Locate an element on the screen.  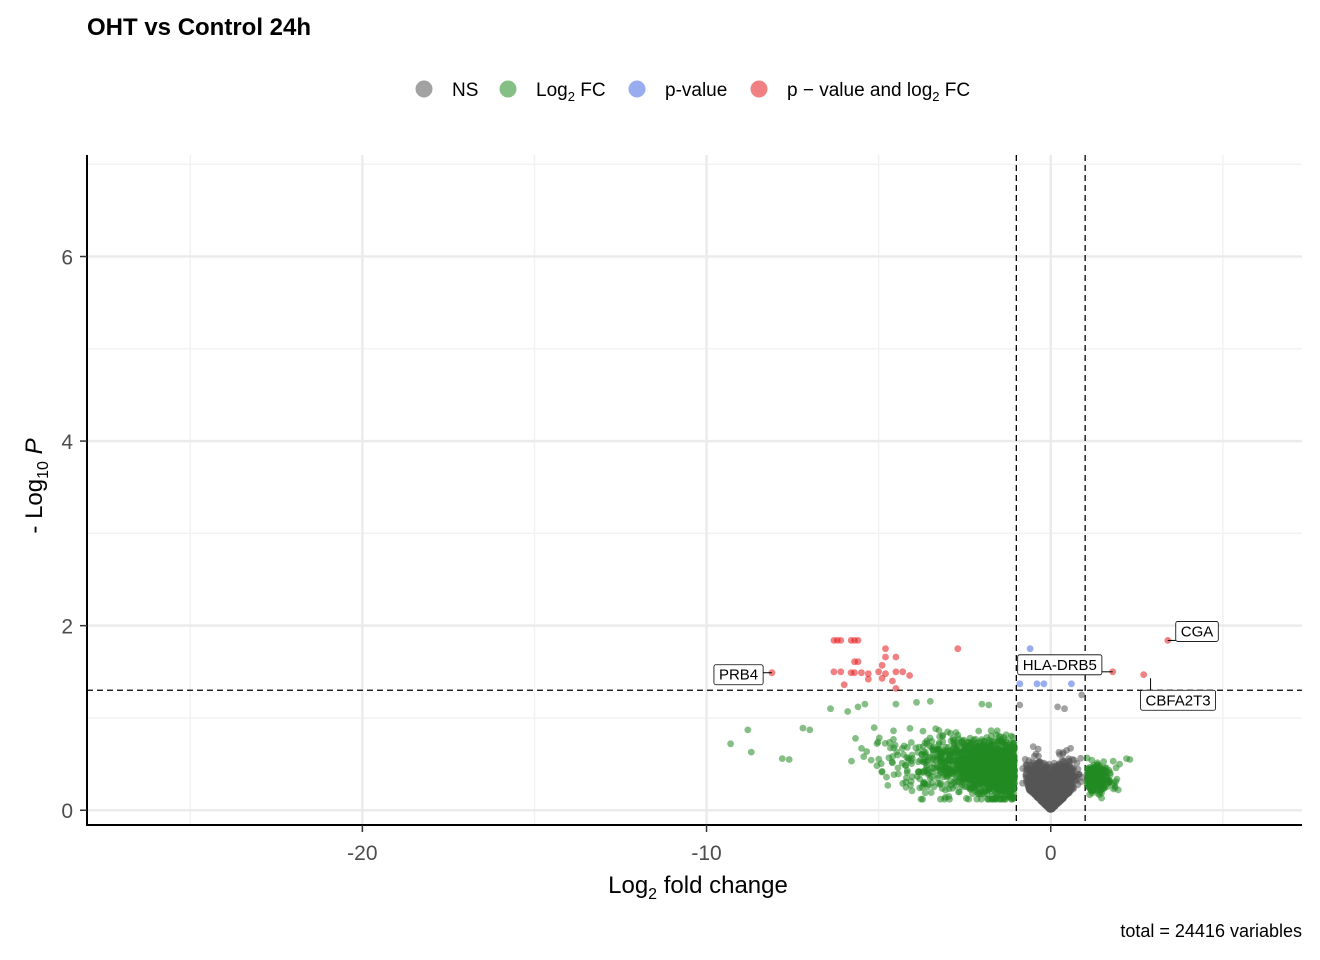
caption: total = 24416 variables is located at coordinates (1211, 931).